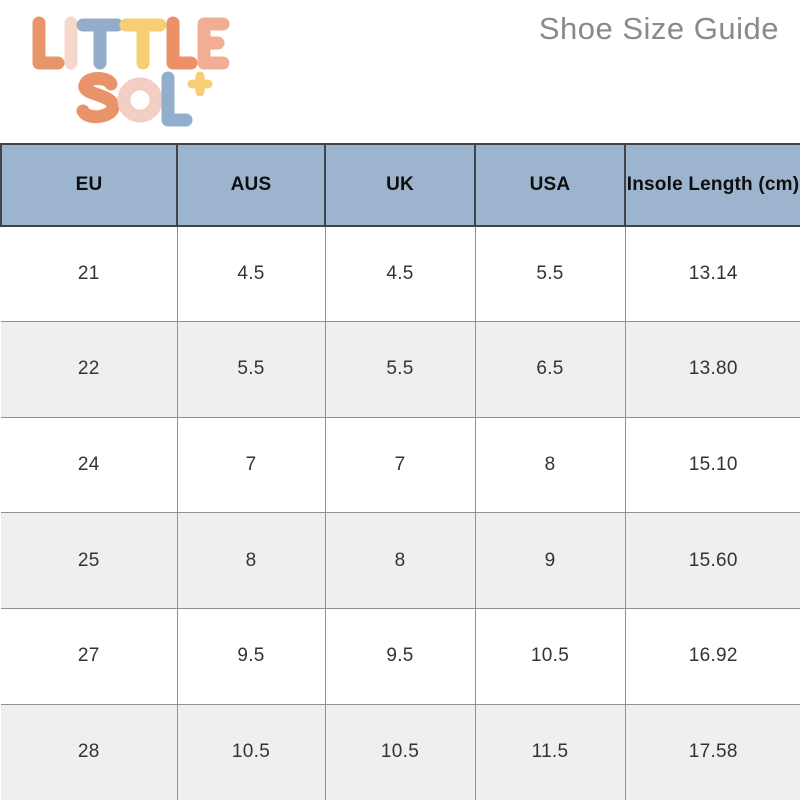  I want to click on cell-uk: 4.5, so click(400, 274).